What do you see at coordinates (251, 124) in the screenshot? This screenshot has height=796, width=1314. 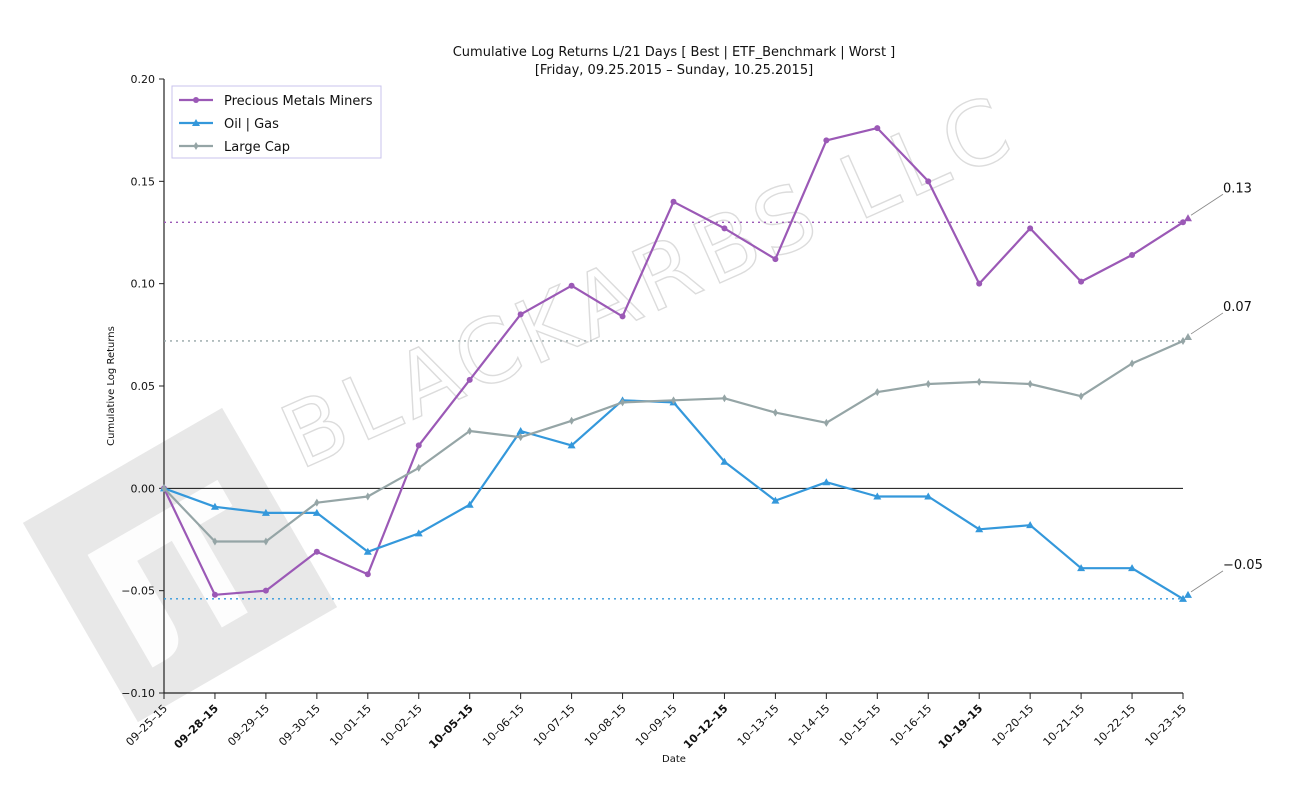 I see `legend-label: Oil | Gas` at bounding box center [251, 124].